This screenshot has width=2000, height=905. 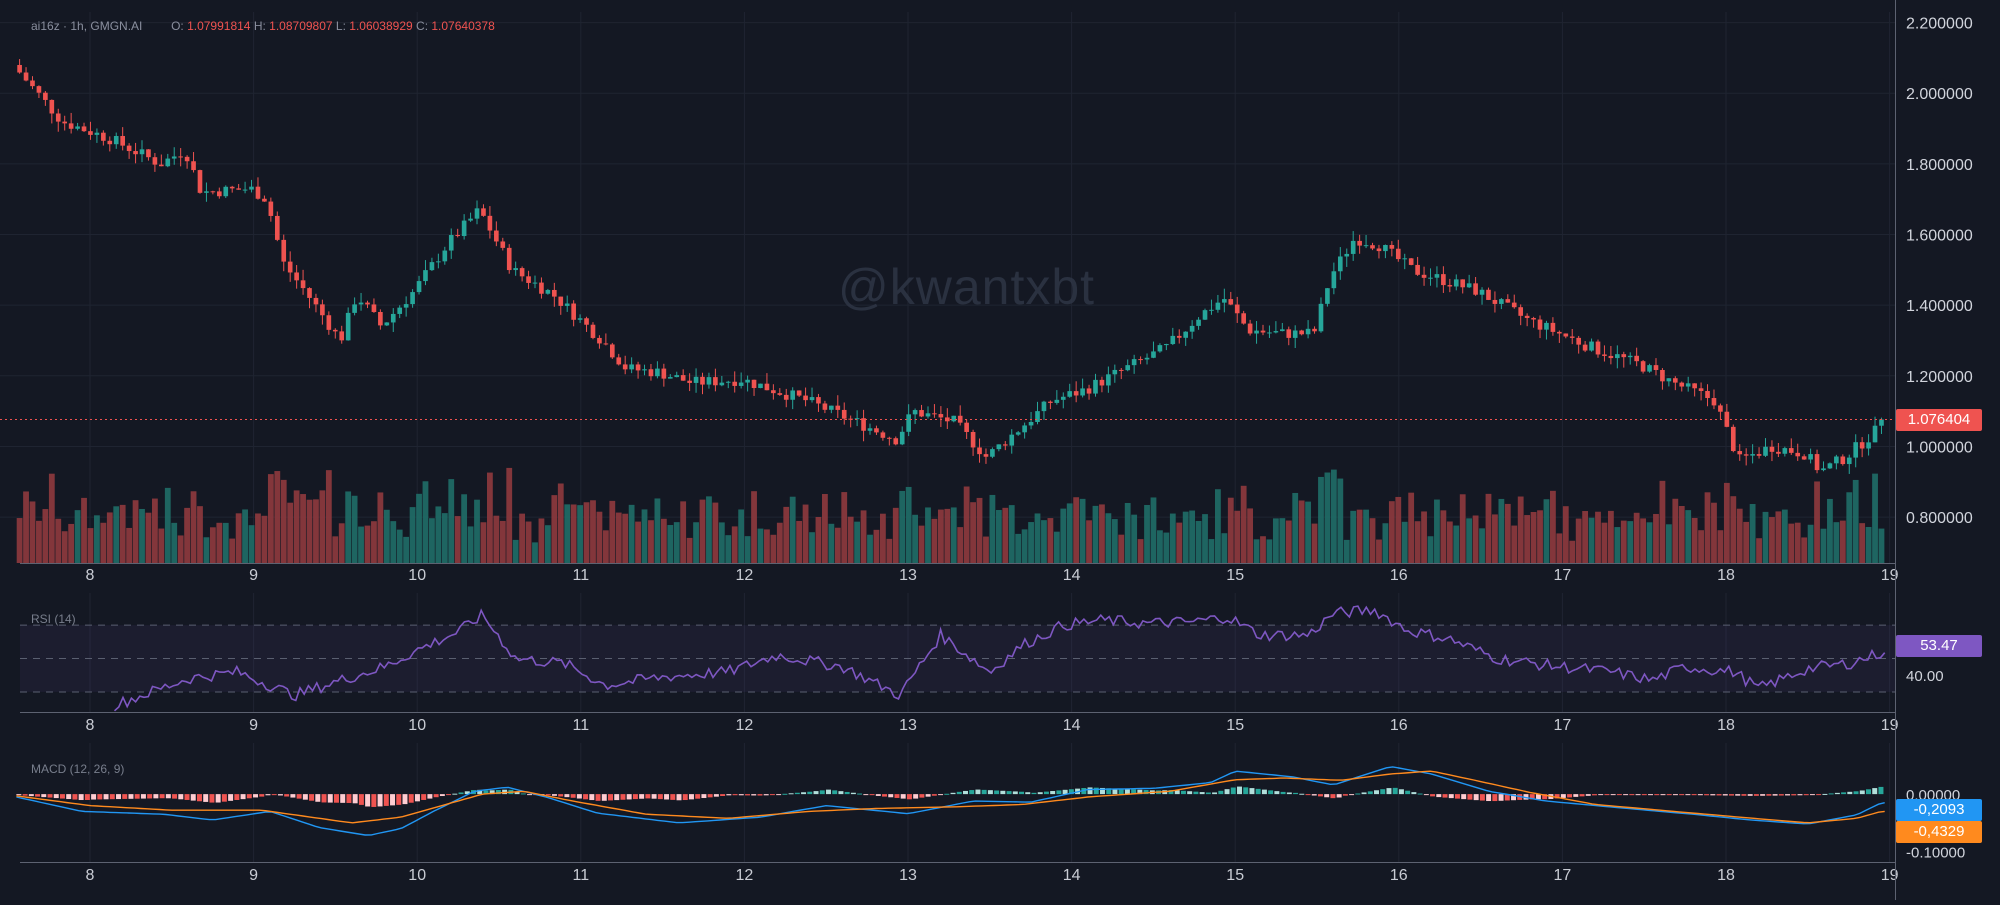 I want to click on symbol-label: ai16z · 1h, GMGN.AI, so click(x=87, y=26).